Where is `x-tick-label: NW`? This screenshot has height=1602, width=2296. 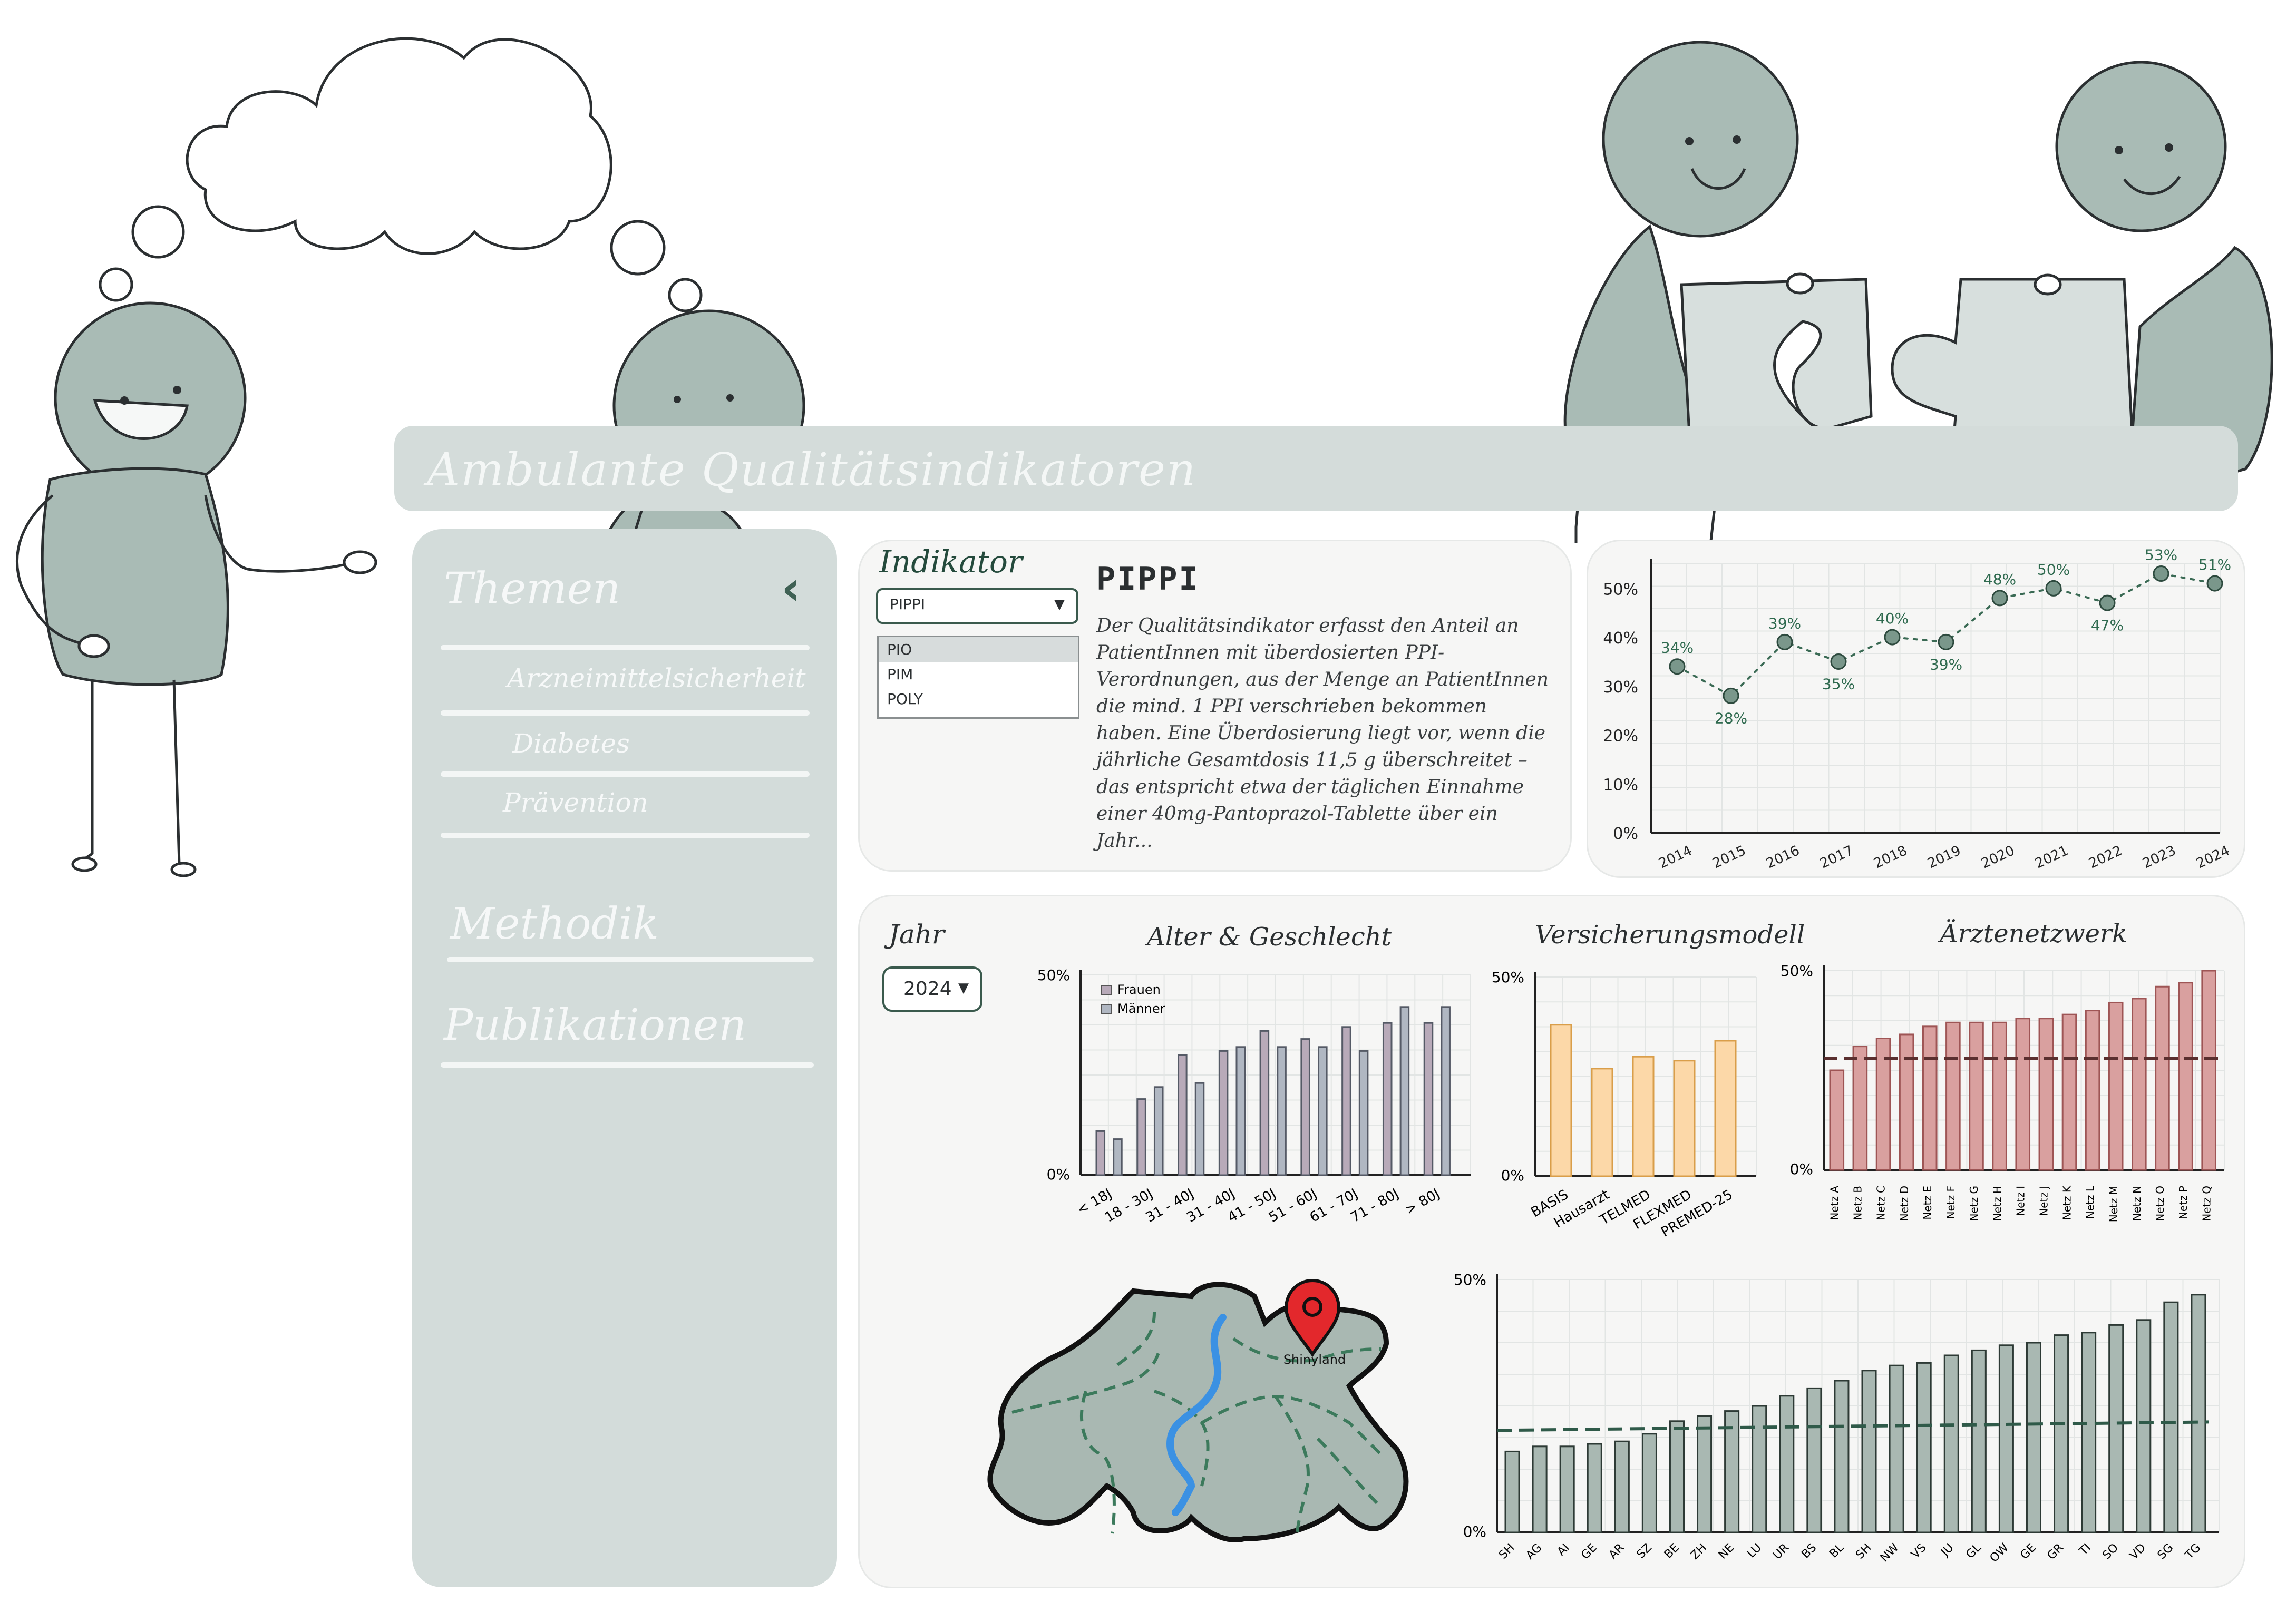
x-tick-label: NW is located at coordinates (1890, 1553).